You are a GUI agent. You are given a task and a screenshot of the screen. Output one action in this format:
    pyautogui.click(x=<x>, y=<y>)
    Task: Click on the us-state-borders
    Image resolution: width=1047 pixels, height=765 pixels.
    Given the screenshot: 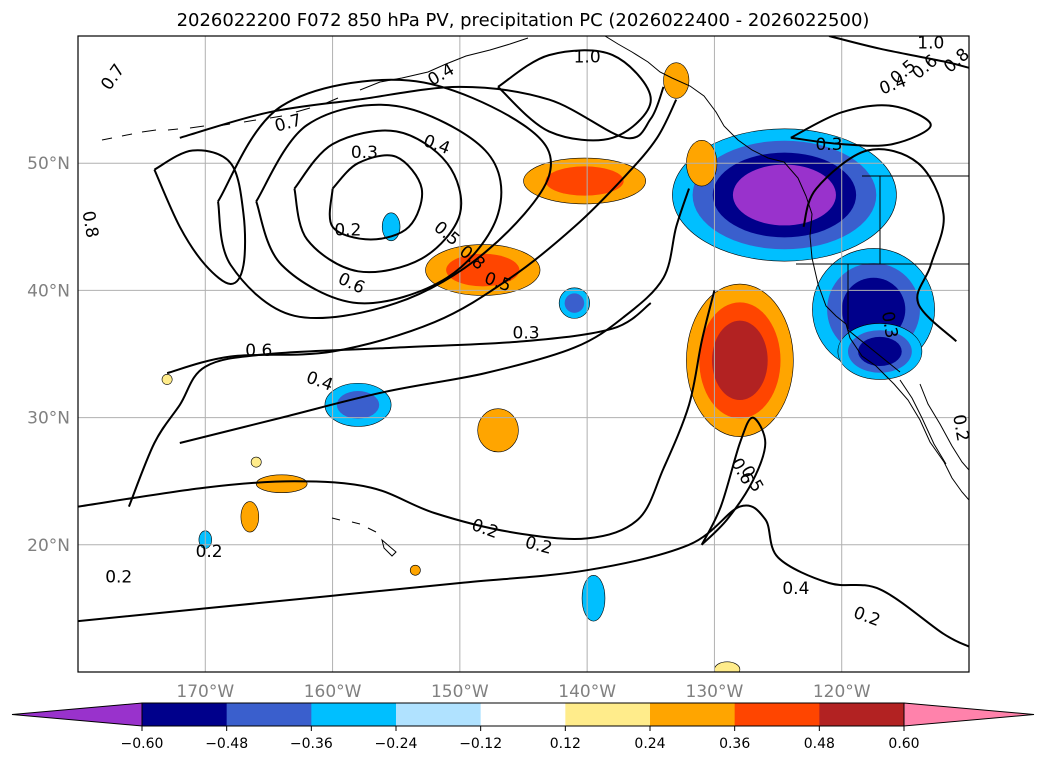 What is the action you would take?
    pyautogui.click(x=882, y=274)
    